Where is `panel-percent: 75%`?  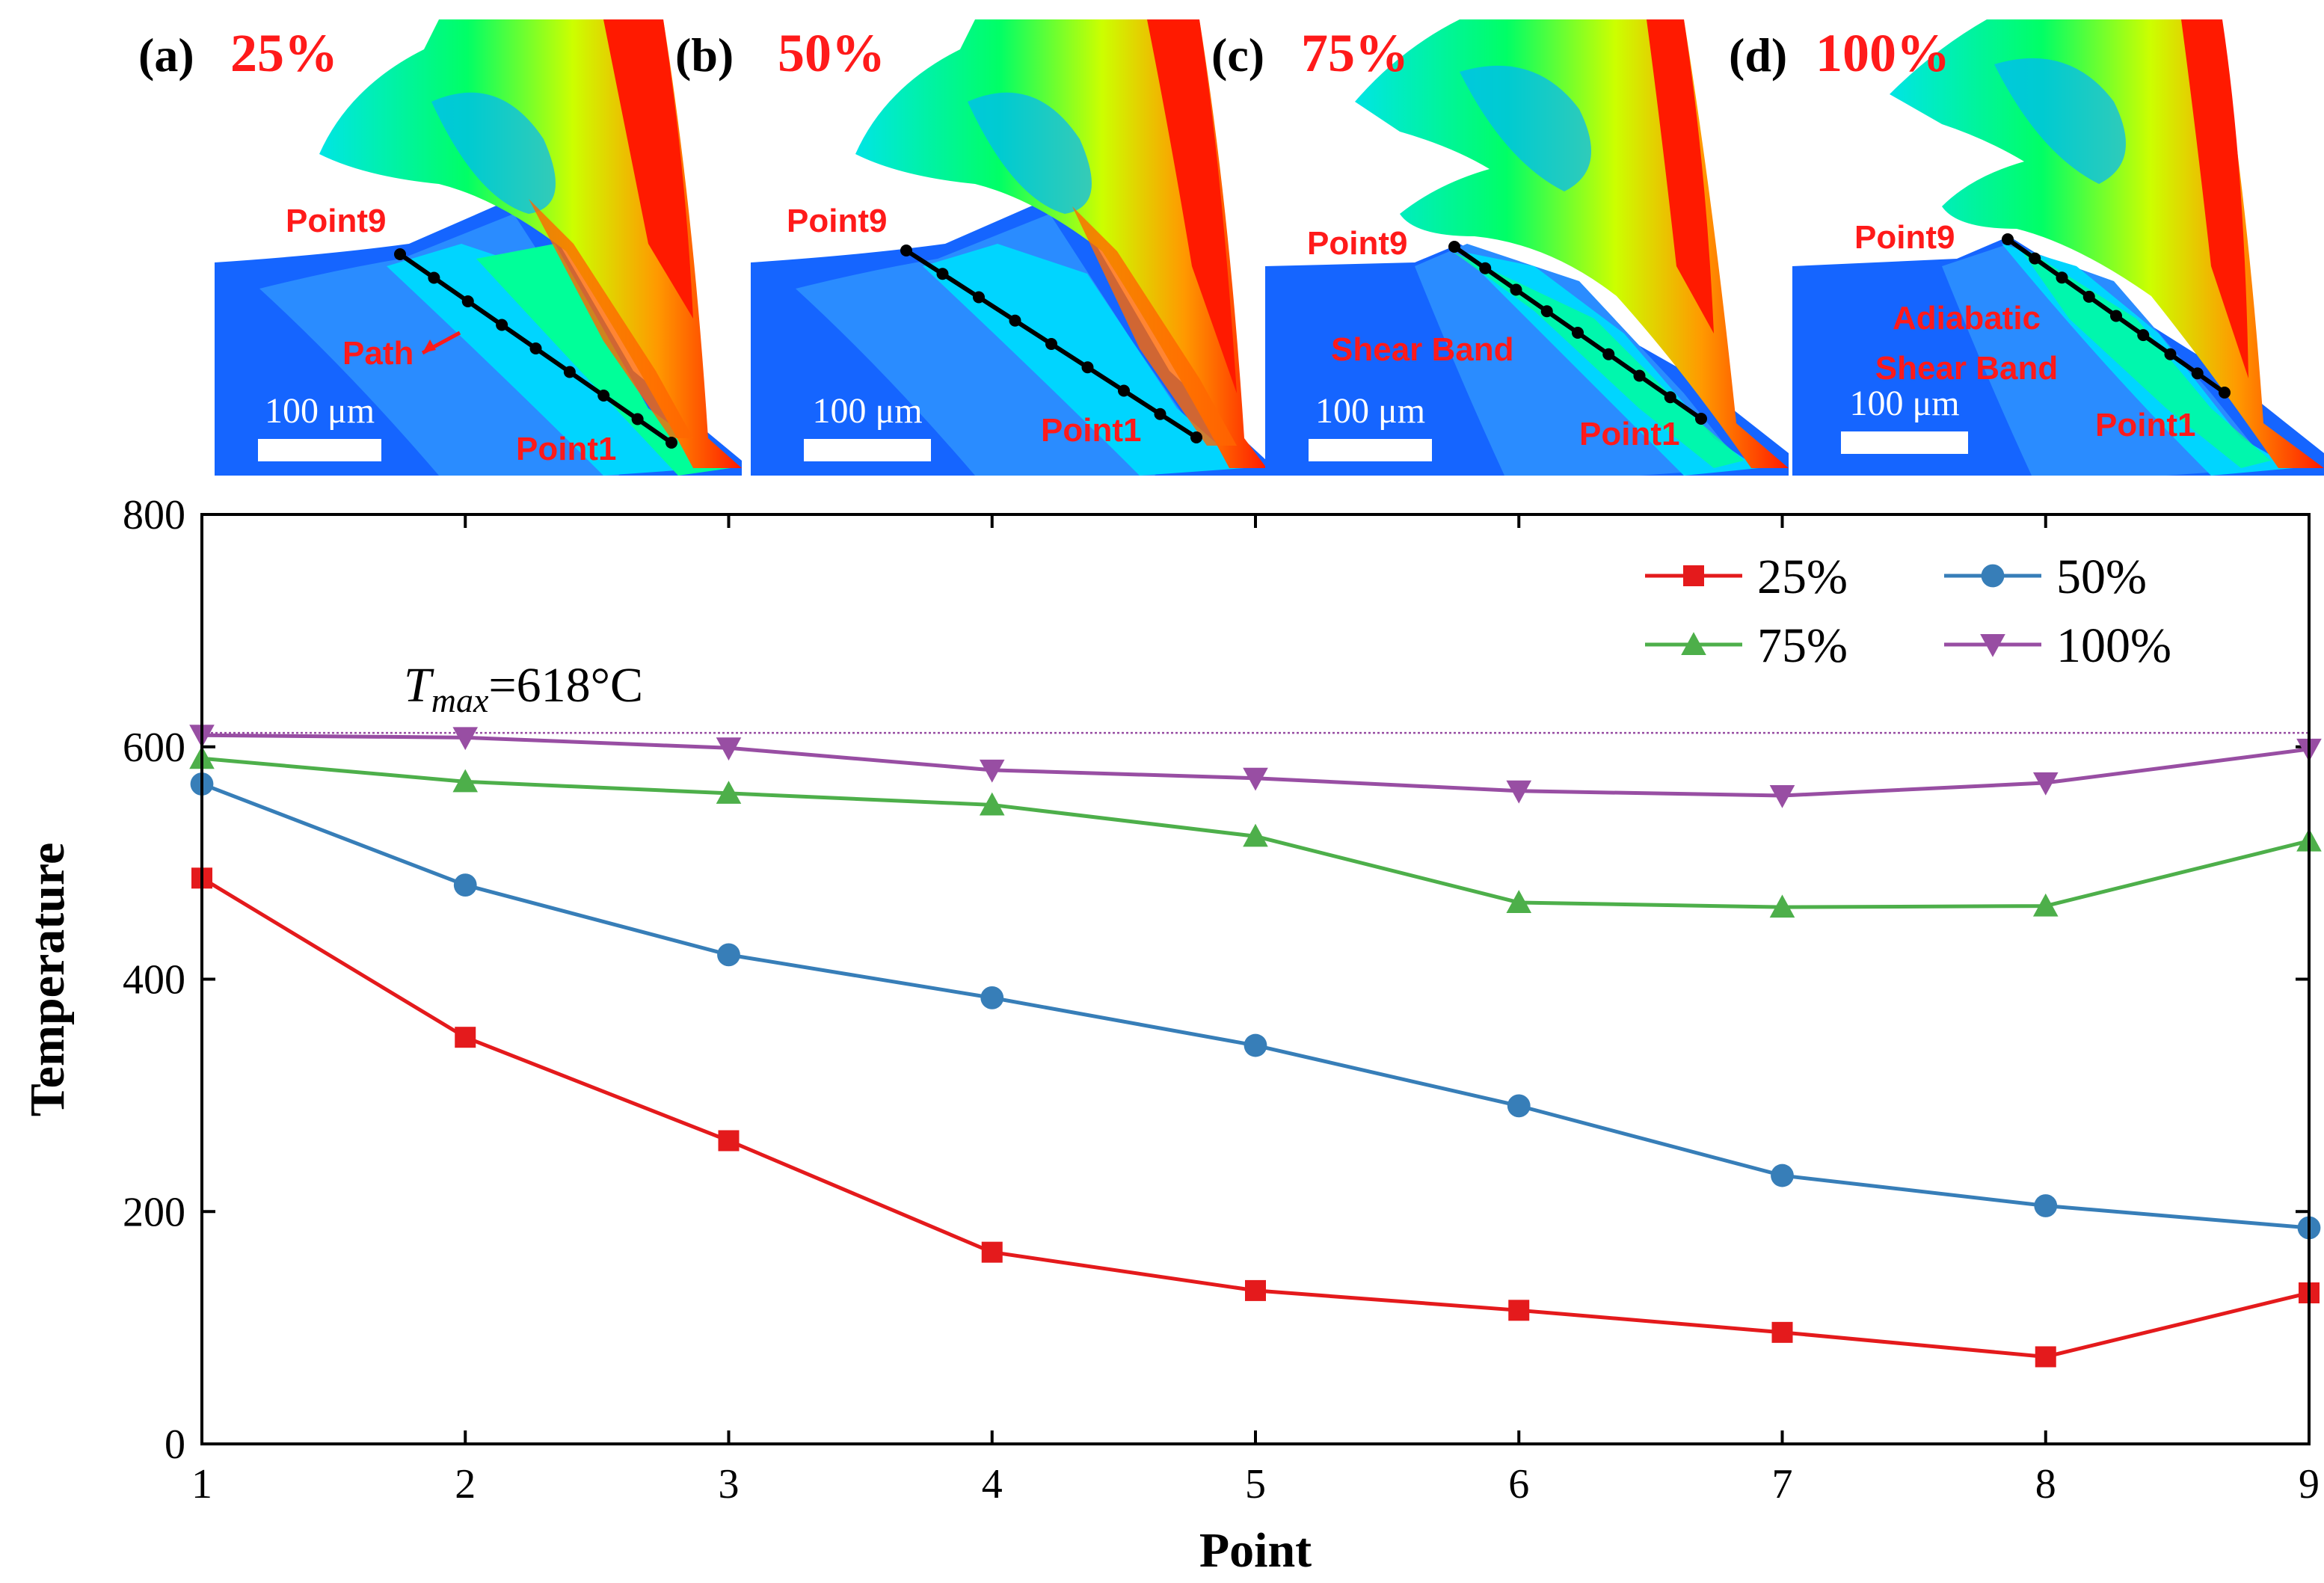
panel-percent: 75% is located at coordinates (1355, 53).